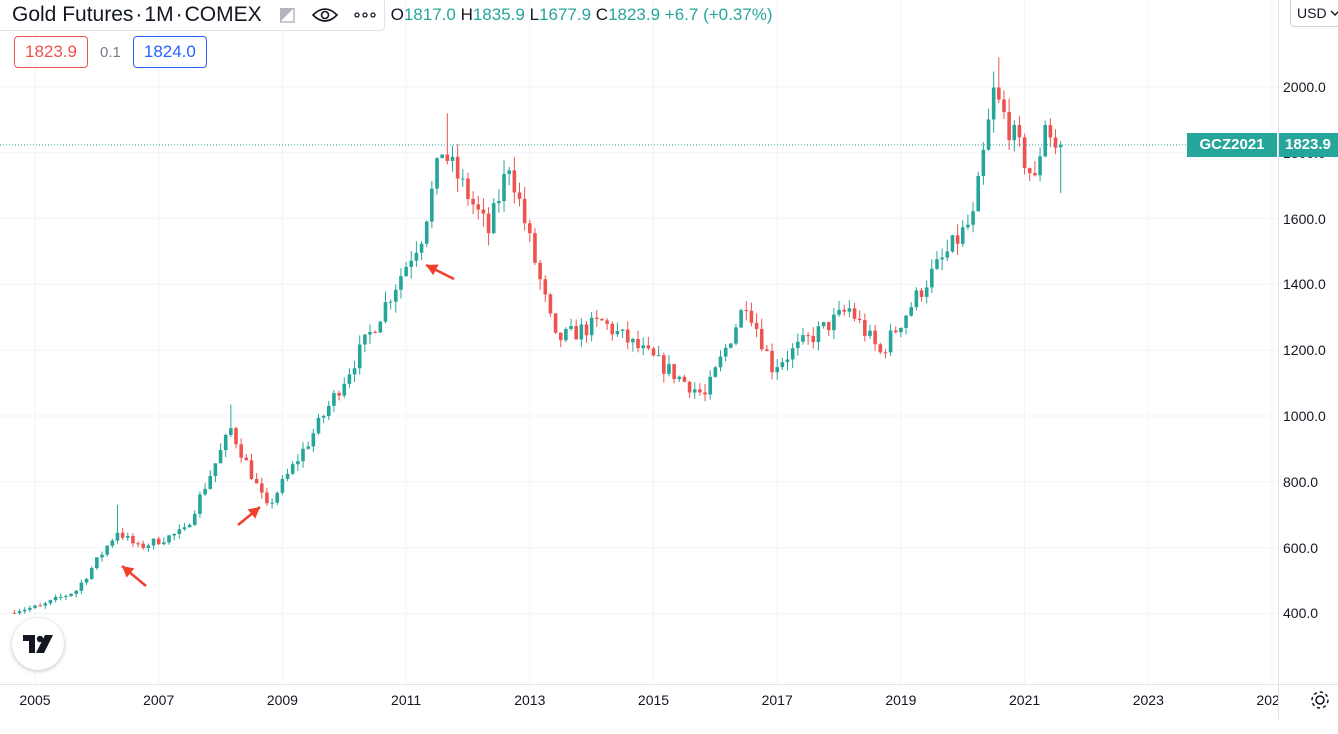  I want to click on eye-icon, so click(324, 15).